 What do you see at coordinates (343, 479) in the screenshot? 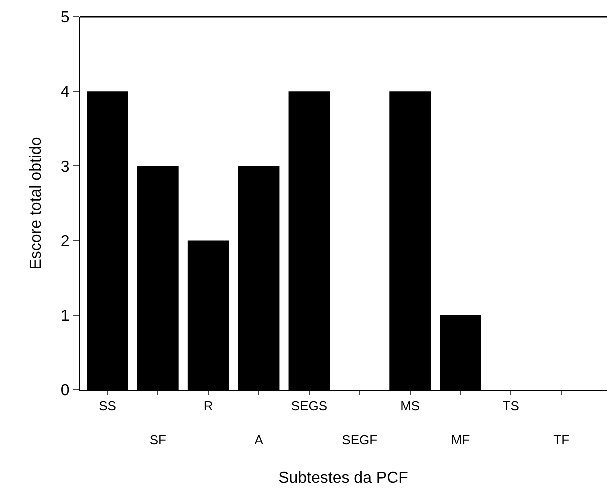
I see `x-axis-title: Subtestes da PCF` at bounding box center [343, 479].